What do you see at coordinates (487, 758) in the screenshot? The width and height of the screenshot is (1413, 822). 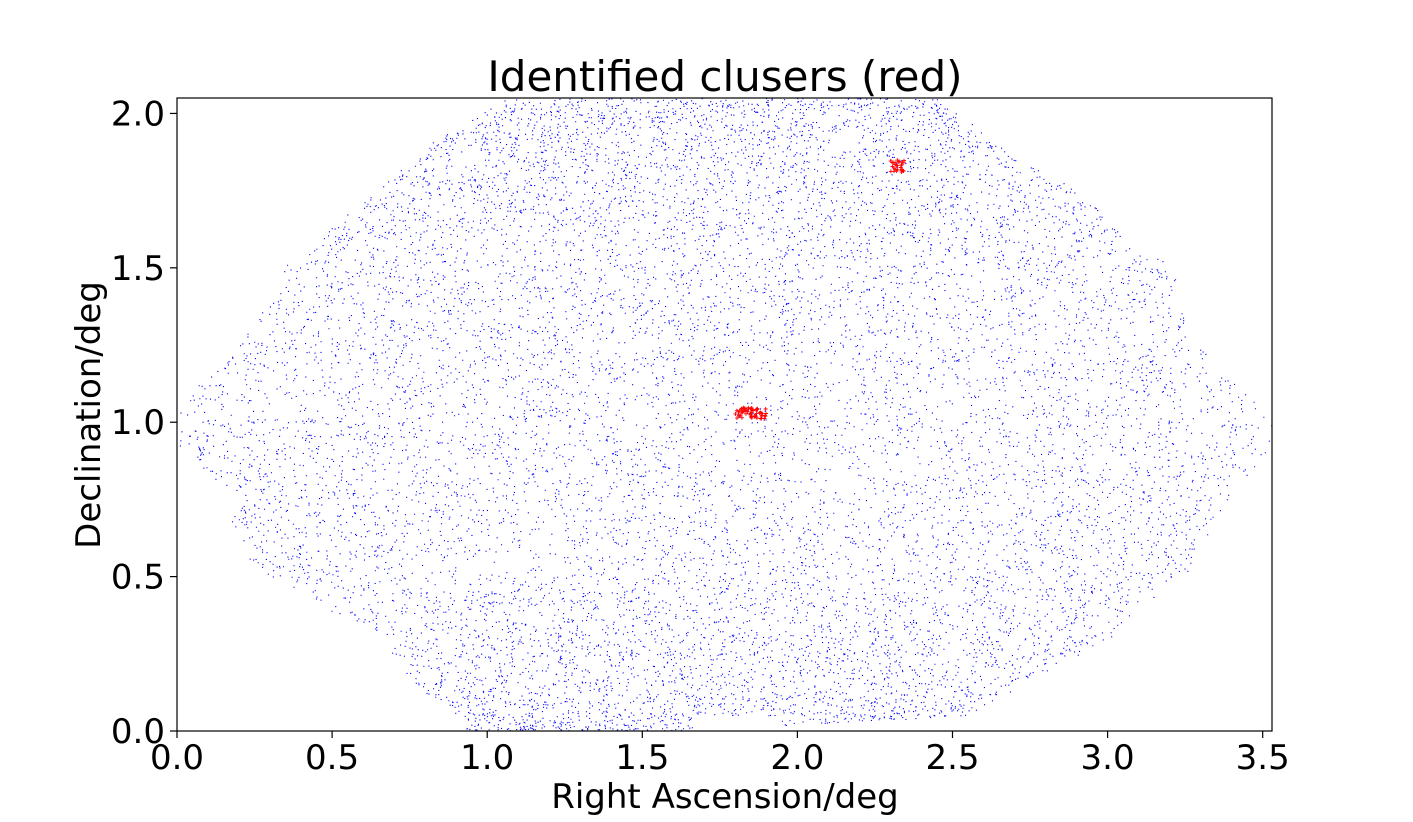 I see `x-tick-label: 1.0` at bounding box center [487, 758].